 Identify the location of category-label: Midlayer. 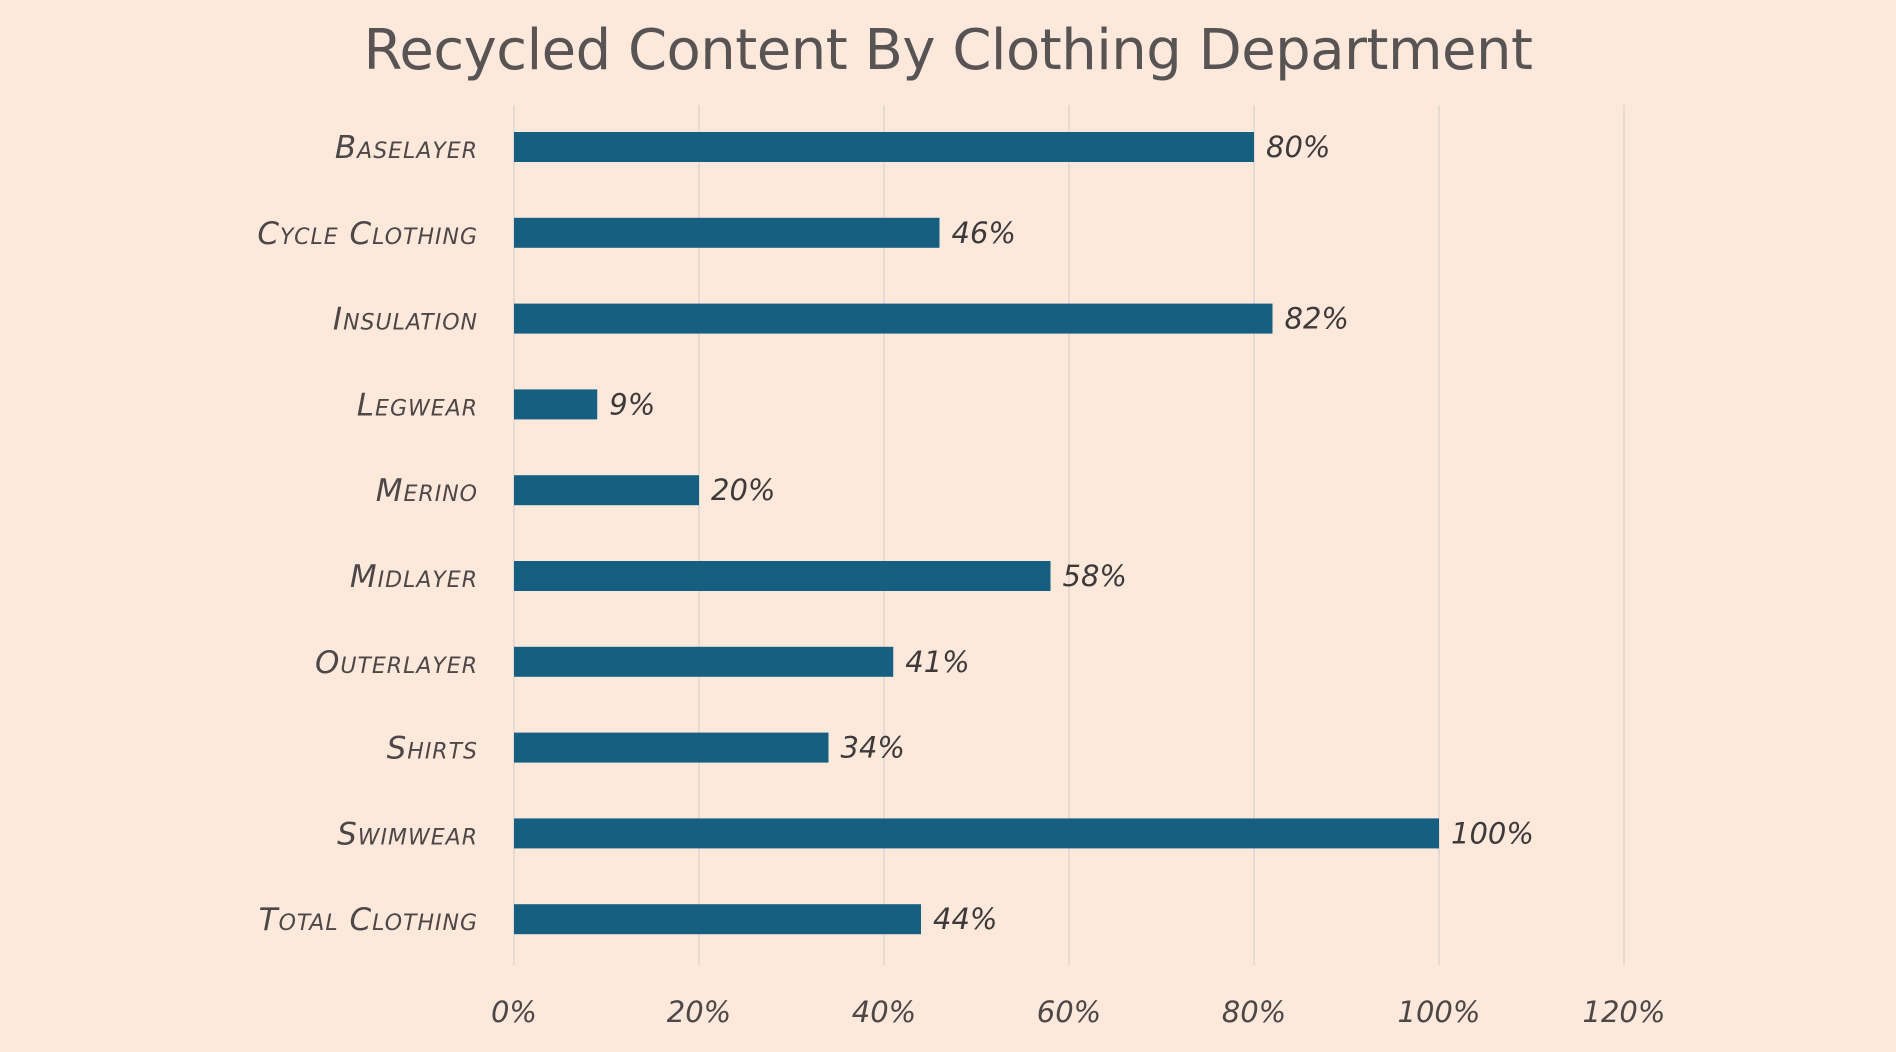
(414, 577).